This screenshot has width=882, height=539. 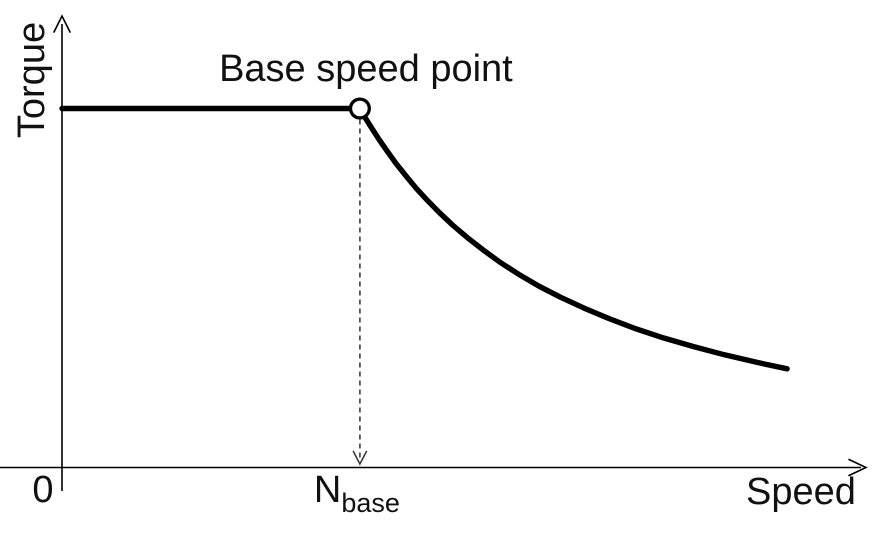 What do you see at coordinates (327, 490) in the screenshot?
I see `x-tick-main: N` at bounding box center [327, 490].